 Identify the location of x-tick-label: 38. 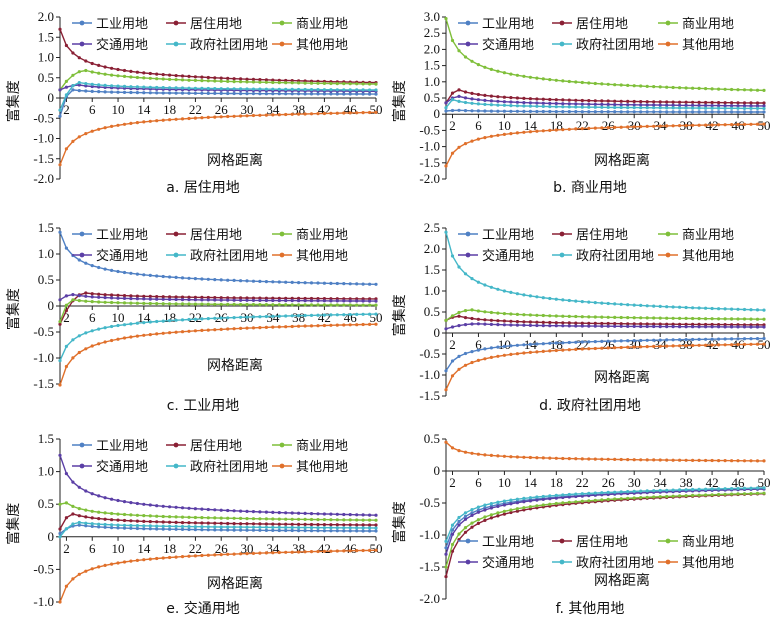
(298, 109).